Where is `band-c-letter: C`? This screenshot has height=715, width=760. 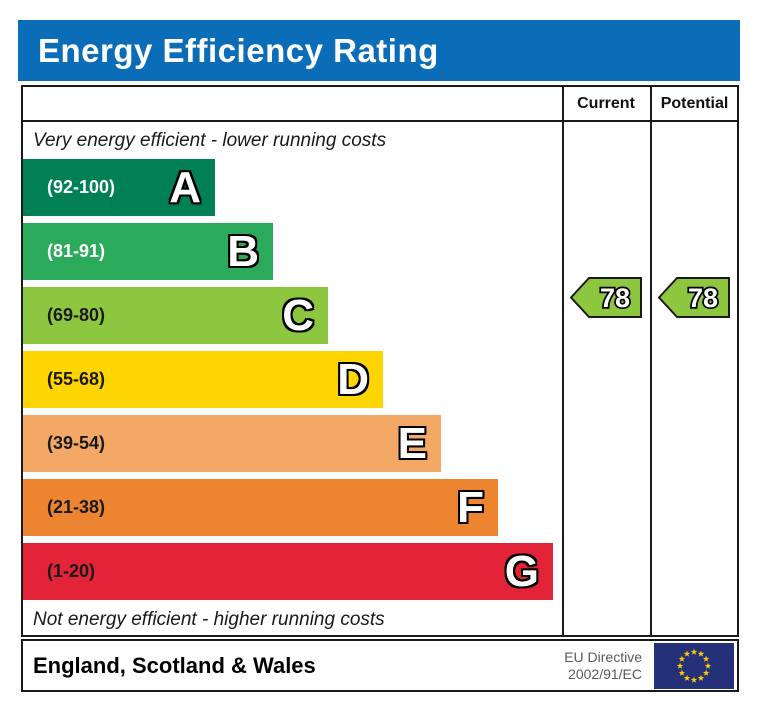 band-c-letter: C is located at coordinates (298, 315).